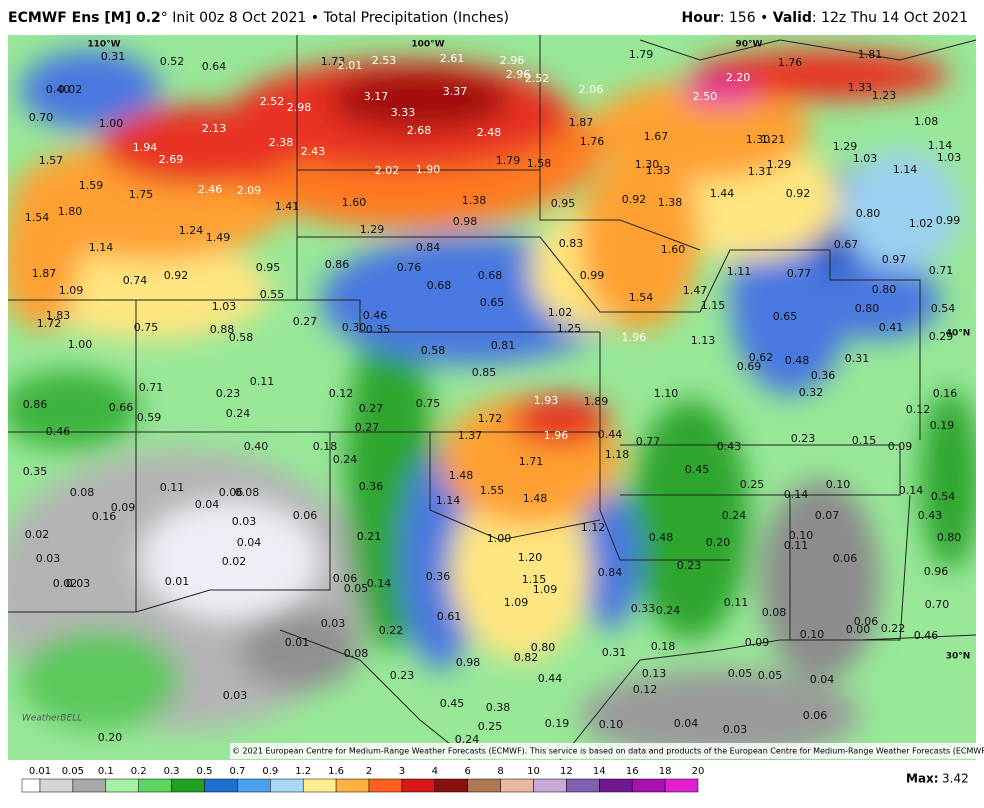  Describe the element at coordinates (40, 771) in the screenshot. I see `colorbar-label: 0.01` at that location.